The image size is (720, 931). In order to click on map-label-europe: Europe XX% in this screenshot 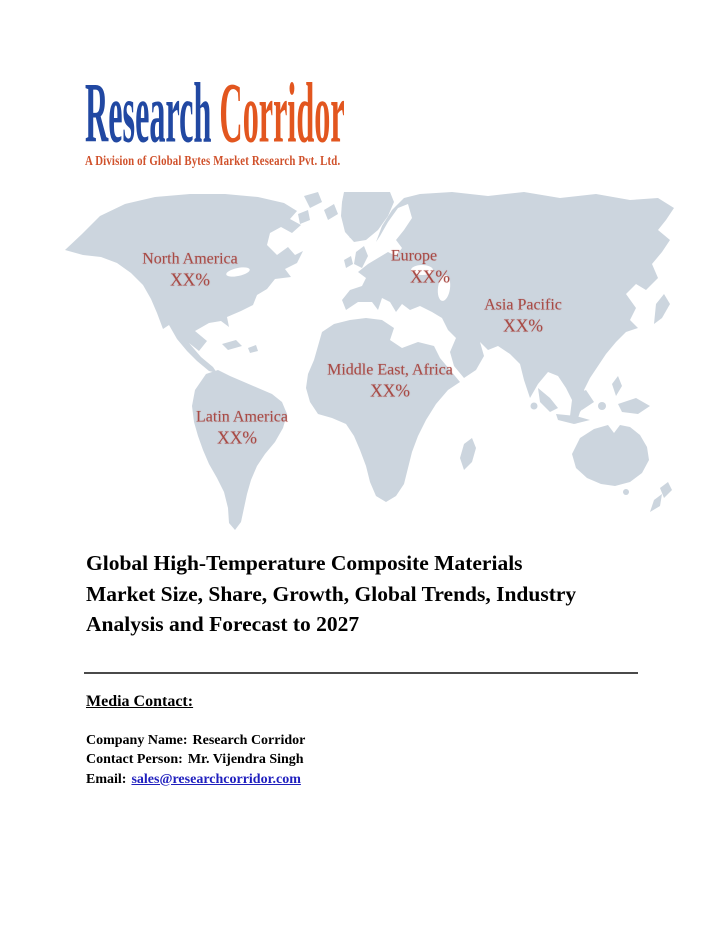, I will do `click(420, 267)`.